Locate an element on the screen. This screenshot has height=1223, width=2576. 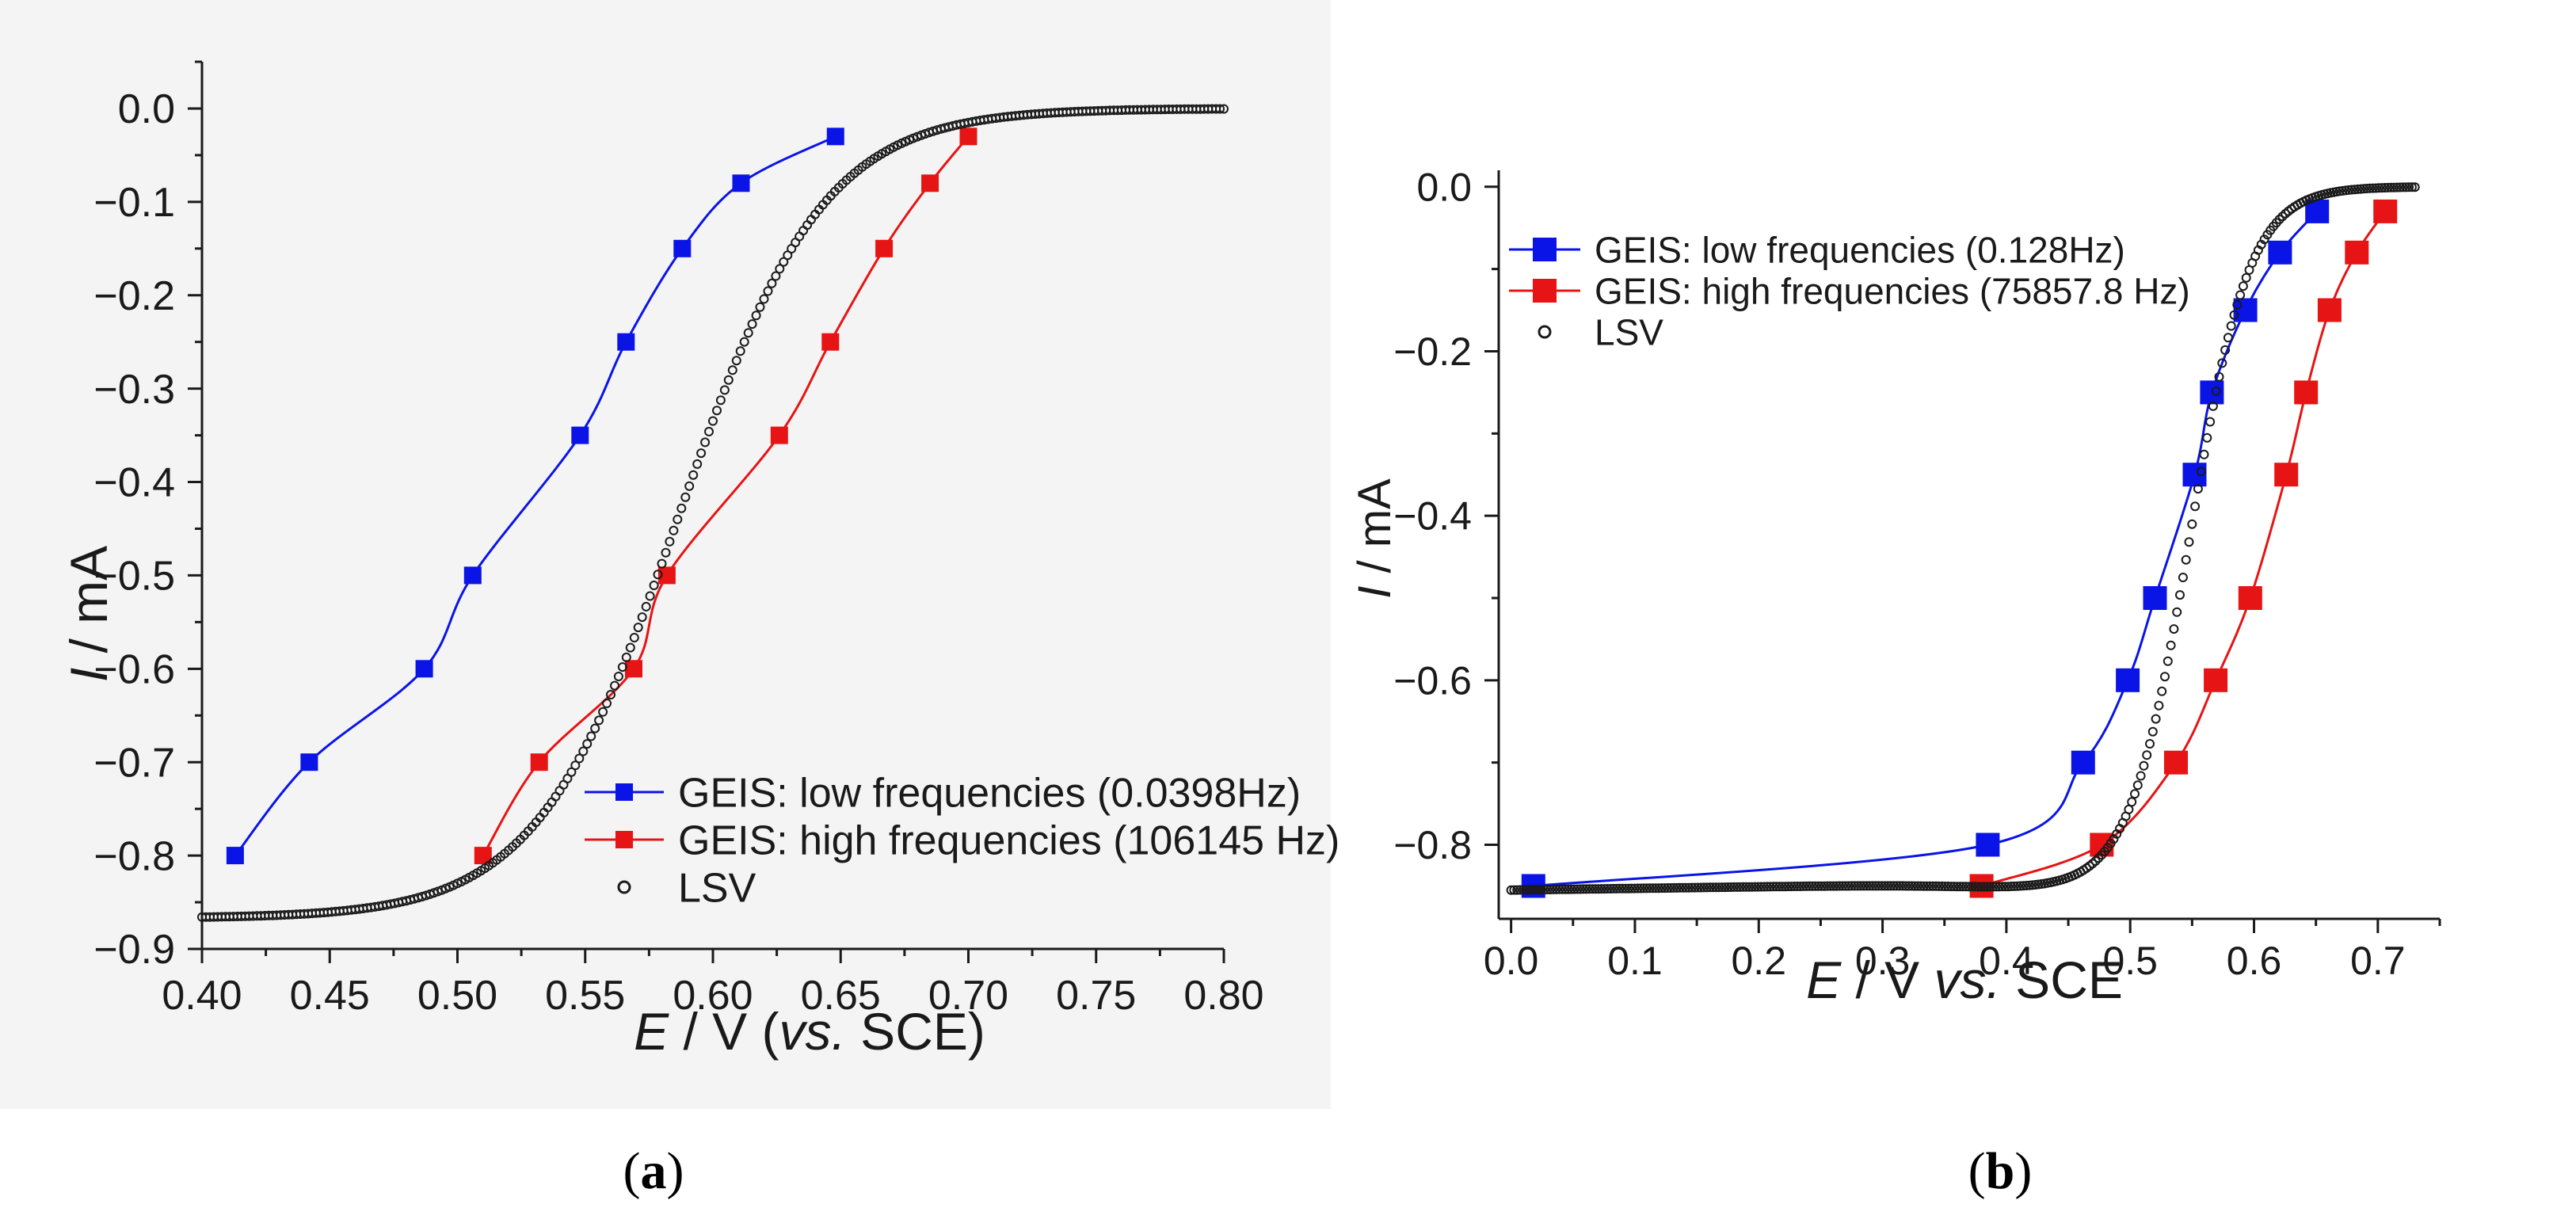
y-tick-label: −0.7 is located at coordinates (134, 763).